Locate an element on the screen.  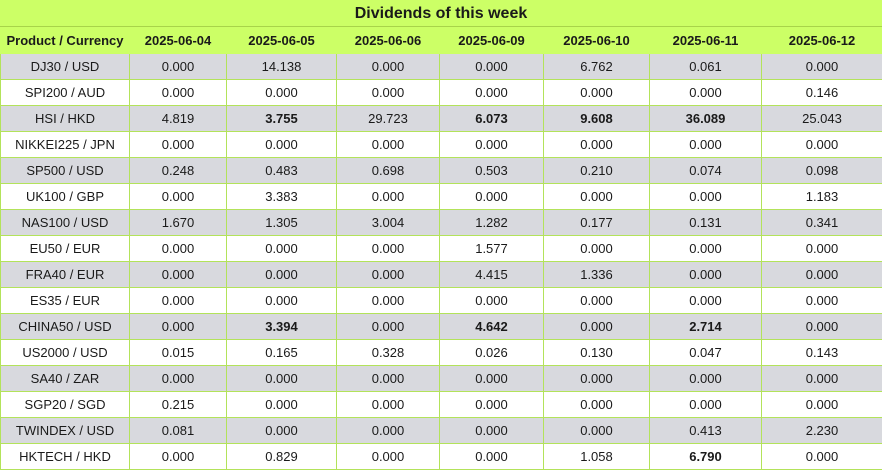
dividend-value-cell: 3.383 is located at coordinates (282, 197).